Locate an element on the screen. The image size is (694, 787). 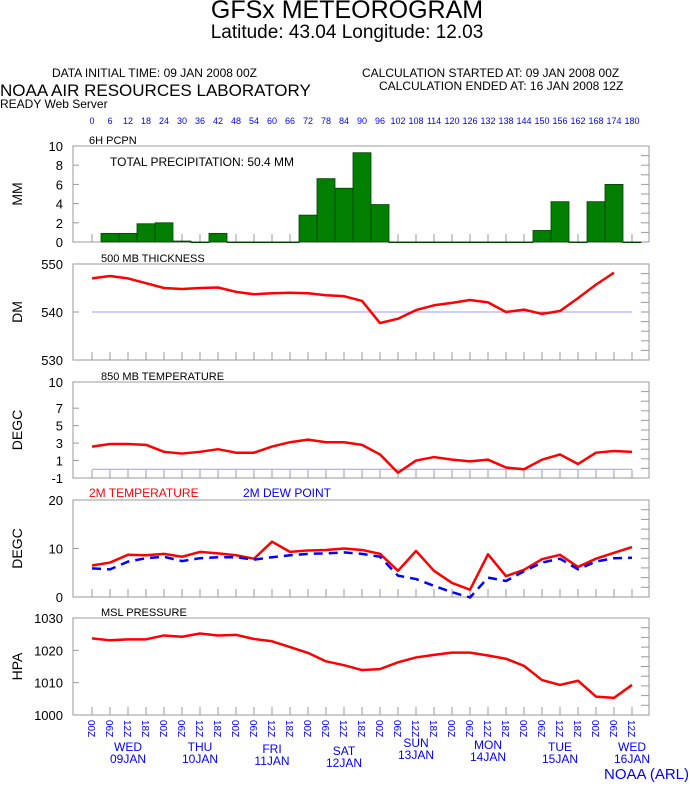
calculation-ended: CALCULATION ENDED AT: 16 JAN 2008 12Z is located at coordinates (501, 86).